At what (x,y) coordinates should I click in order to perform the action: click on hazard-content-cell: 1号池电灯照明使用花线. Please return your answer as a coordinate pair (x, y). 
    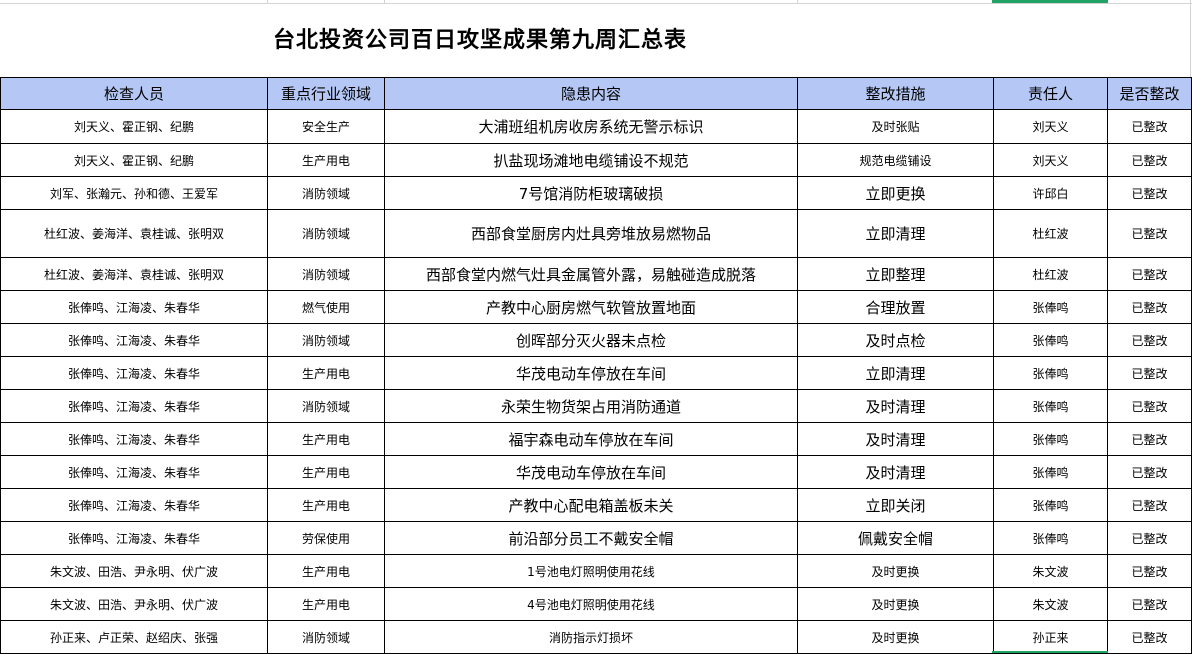
    Looking at the image, I should click on (591, 571).